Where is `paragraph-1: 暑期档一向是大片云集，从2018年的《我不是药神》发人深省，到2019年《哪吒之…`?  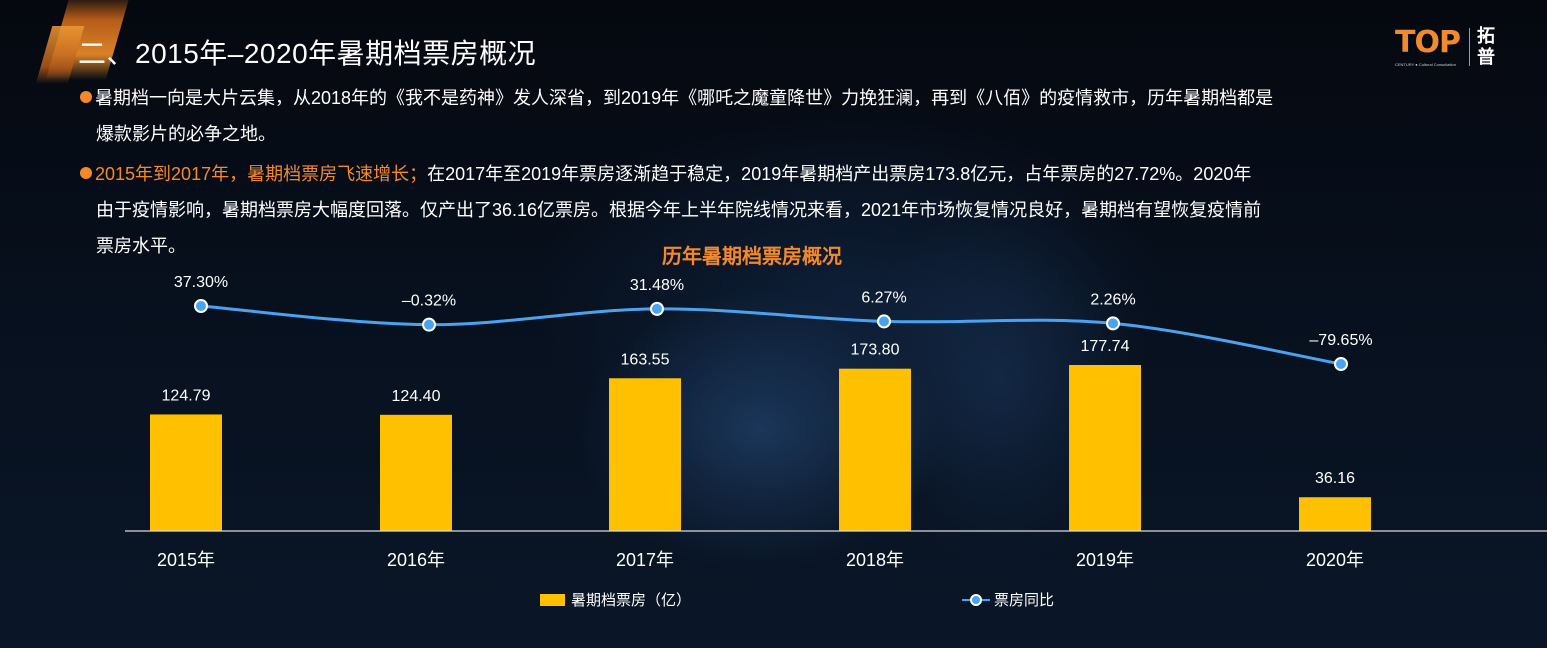
paragraph-1: 暑期档一向是大片云集，从2018年的《我不是药神》发人深省，到2019年《哪吒之… is located at coordinates (790, 116).